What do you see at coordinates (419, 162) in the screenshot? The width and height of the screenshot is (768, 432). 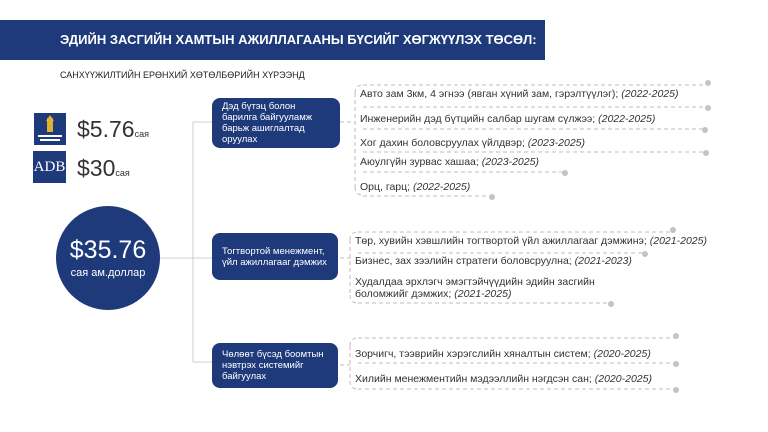 I see `item-text: Аюулгүйн зурвас хашаа;` at bounding box center [419, 162].